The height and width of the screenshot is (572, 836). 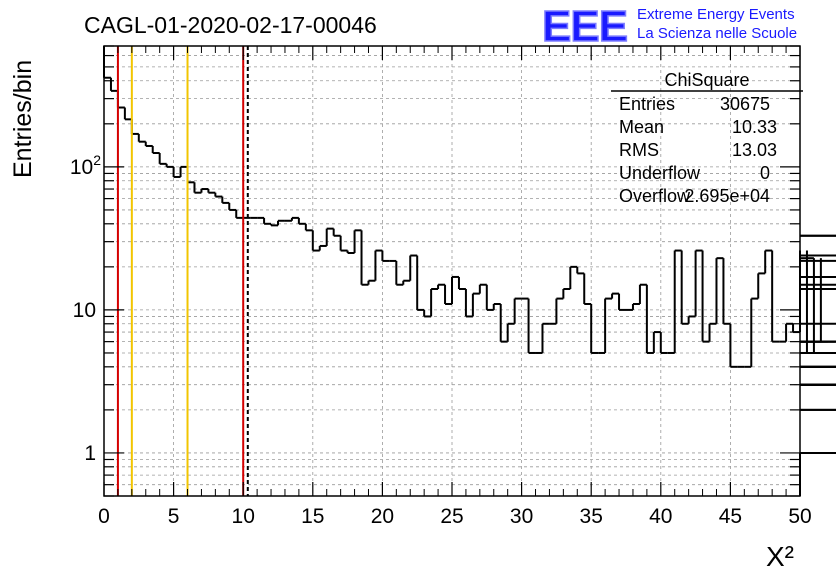 I want to click on y-tick-label: 102, so click(x=85, y=165).